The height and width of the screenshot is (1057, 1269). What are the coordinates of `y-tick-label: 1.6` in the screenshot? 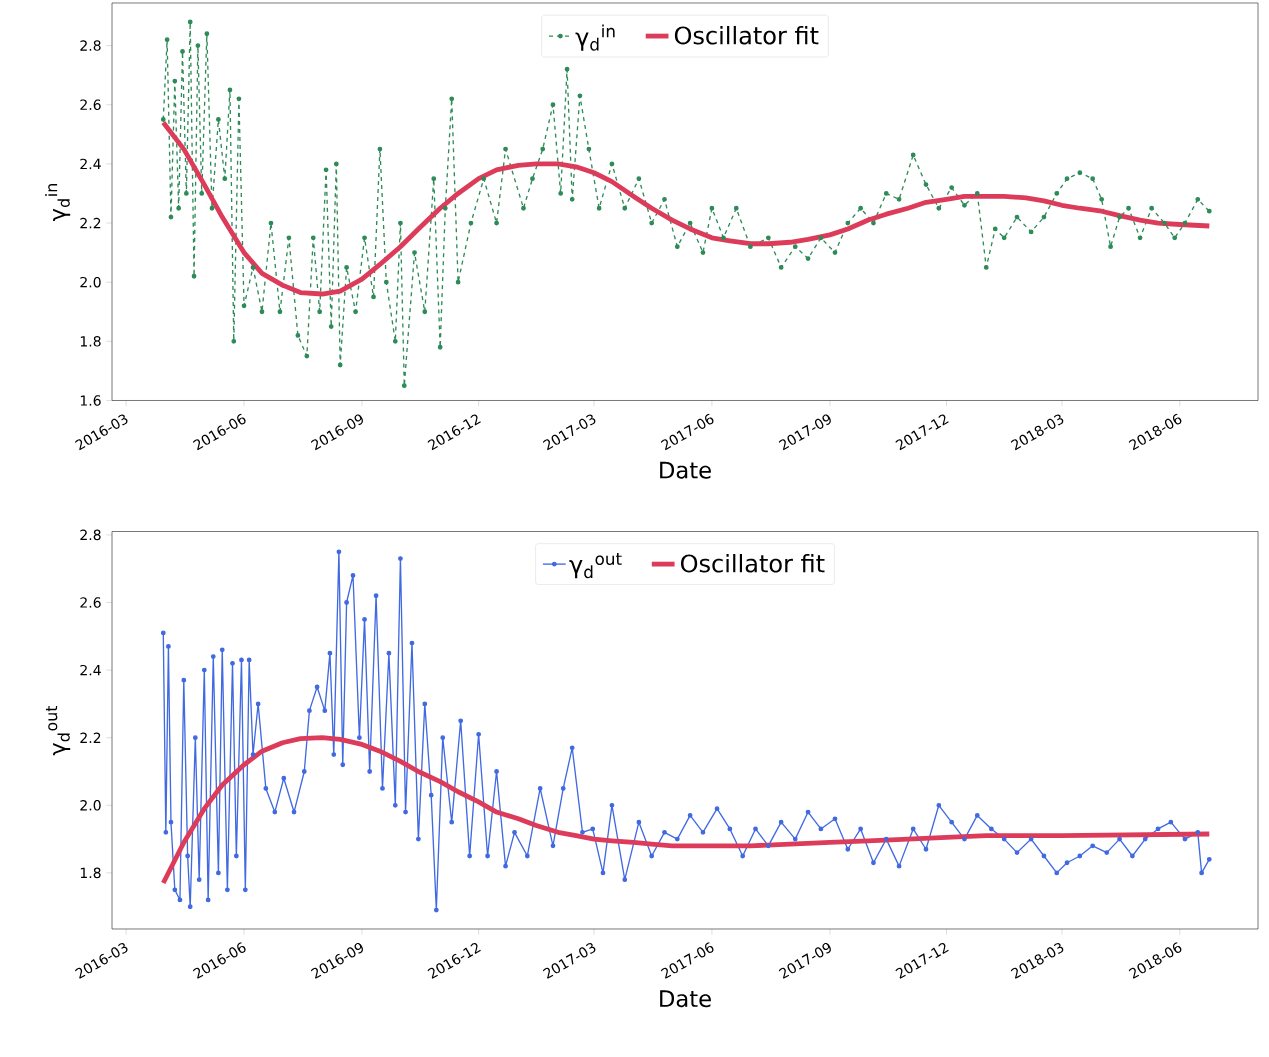 It's located at (90, 400).